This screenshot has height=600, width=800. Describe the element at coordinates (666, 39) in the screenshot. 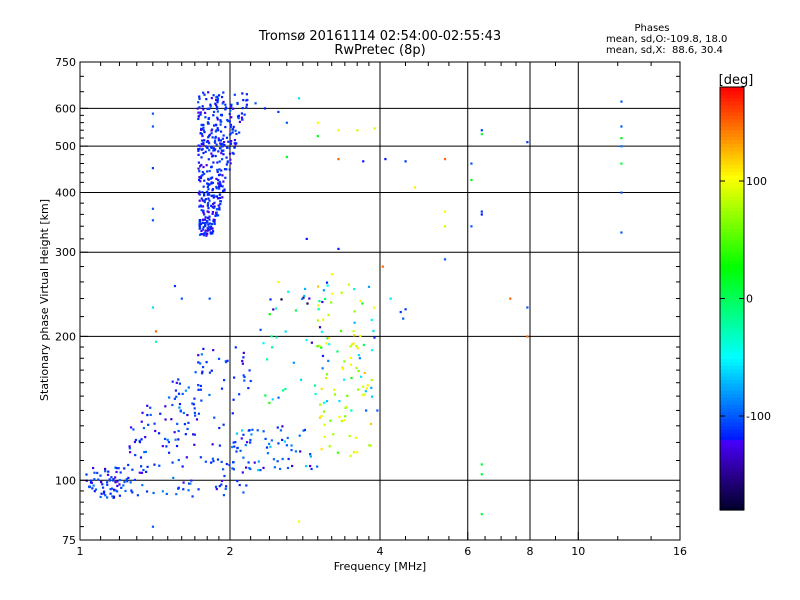

I see `phase-info-o: mean, sd,O:-109.8, 18.0` at that location.